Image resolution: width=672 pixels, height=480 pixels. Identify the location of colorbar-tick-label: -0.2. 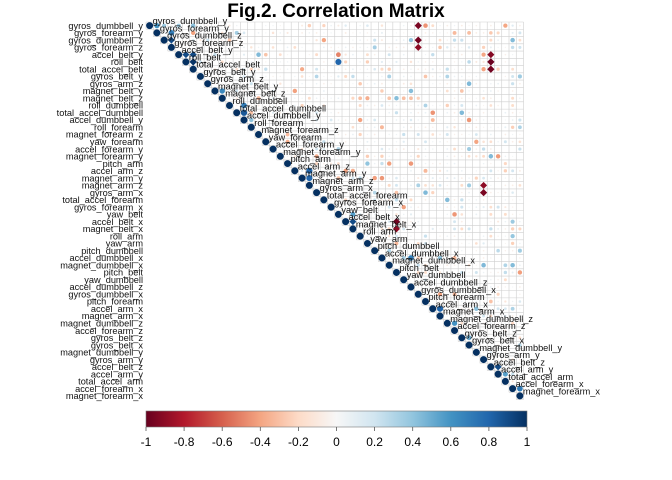
(298, 442).